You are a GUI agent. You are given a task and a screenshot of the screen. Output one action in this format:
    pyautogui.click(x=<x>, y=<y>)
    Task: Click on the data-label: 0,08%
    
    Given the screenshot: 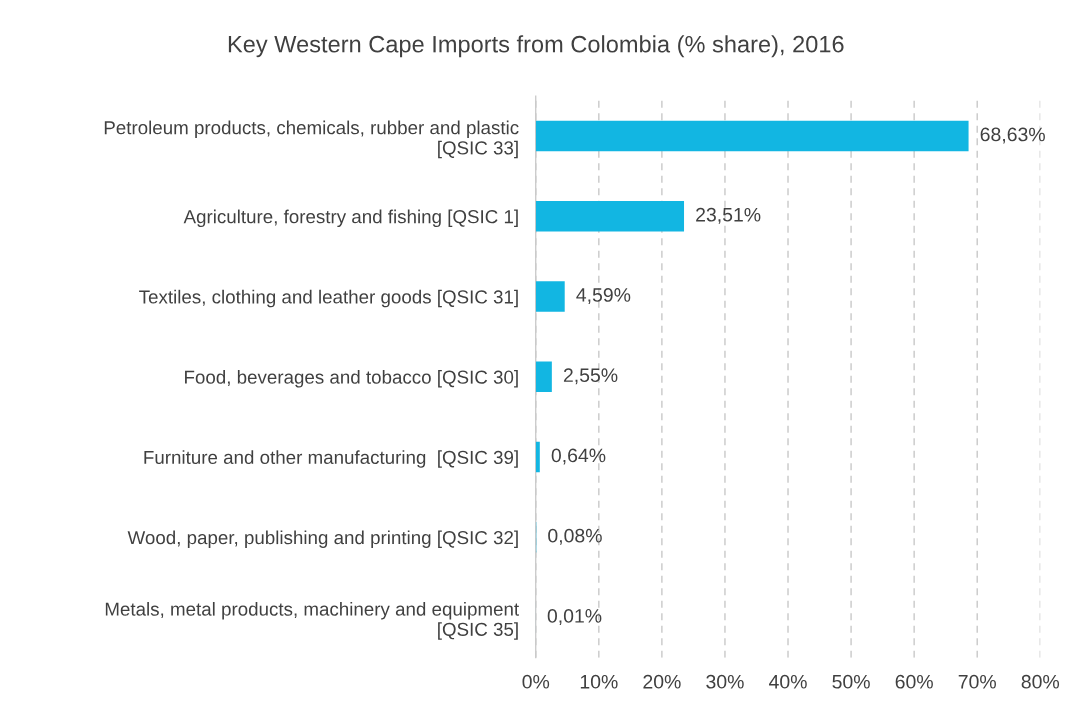 What is the action you would take?
    pyautogui.click(x=575, y=536)
    